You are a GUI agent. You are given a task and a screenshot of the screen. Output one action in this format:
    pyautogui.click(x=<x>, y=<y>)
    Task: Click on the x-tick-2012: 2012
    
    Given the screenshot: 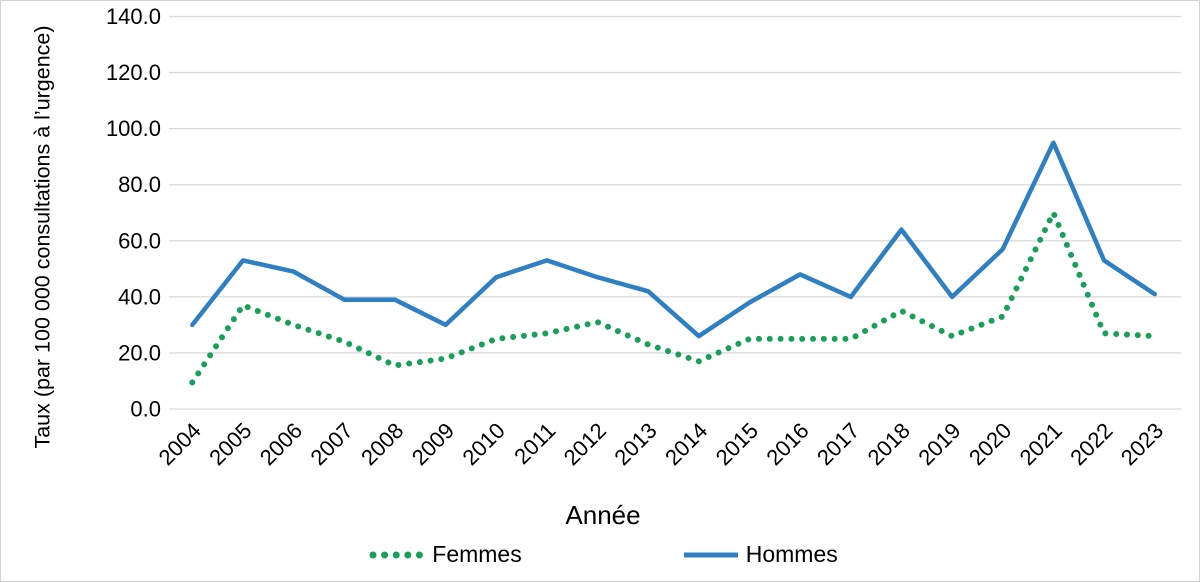 What is the action you would take?
    pyautogui.click(x=585, y=444)
    